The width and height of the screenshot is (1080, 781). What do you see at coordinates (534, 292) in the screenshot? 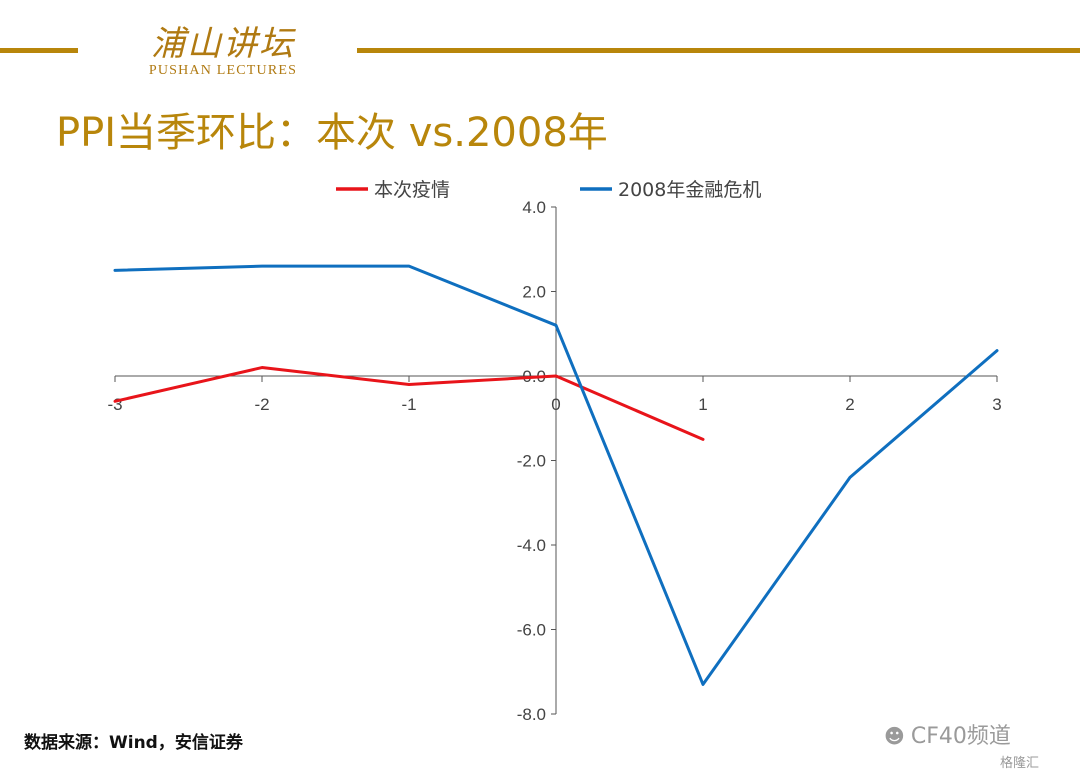
I see `y-tick-label: 2.0` at bounding box center [534, 292].